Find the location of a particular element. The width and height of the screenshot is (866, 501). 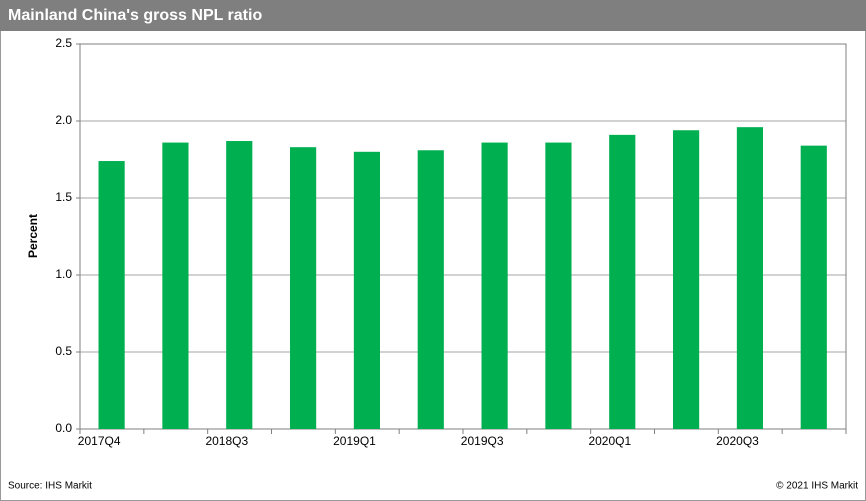

y-tick-label: 0.5 is located at coordinates (63, 351).